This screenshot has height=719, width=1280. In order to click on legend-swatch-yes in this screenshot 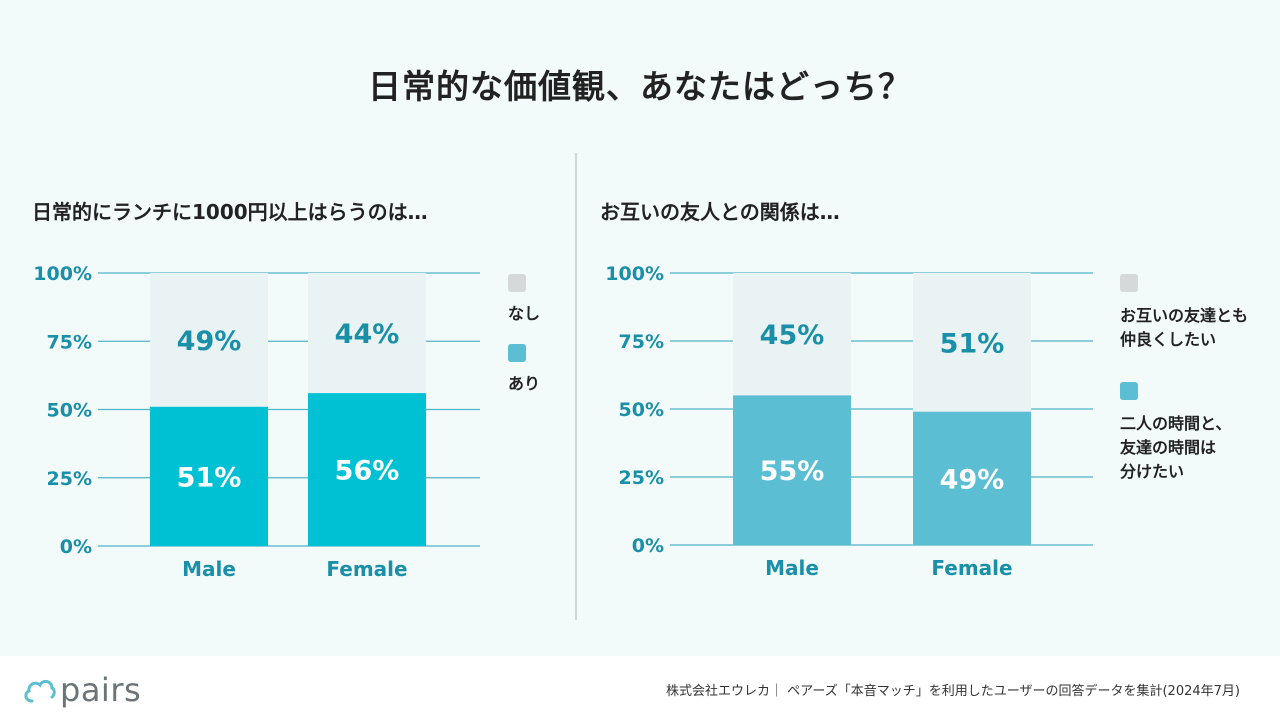, I will do `click(517, 353)`.